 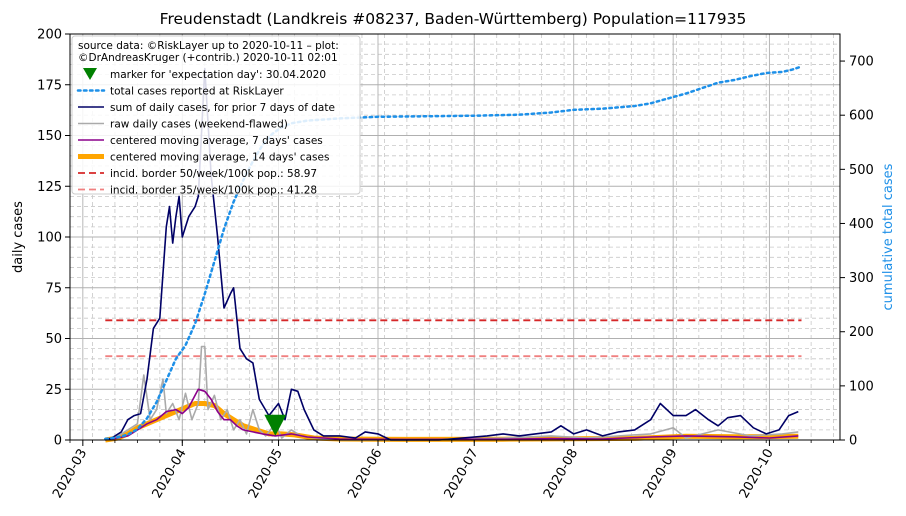 I want to click on series-line-centered-moving-average-7-days-cases, so click(x=452, y=414).